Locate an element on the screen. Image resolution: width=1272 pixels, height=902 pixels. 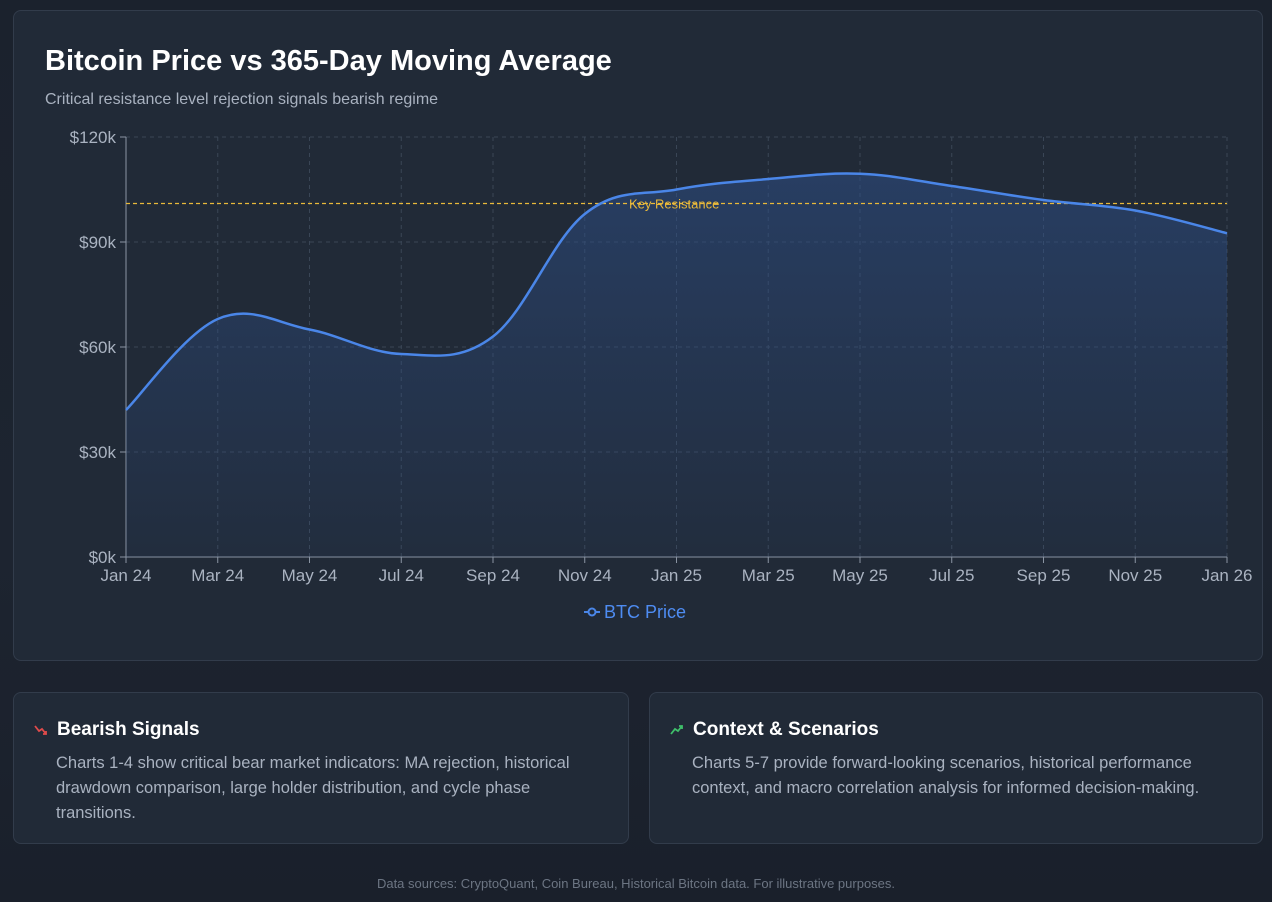
key-resistance-label: Key Resistance is located at coordinates (674, 204).